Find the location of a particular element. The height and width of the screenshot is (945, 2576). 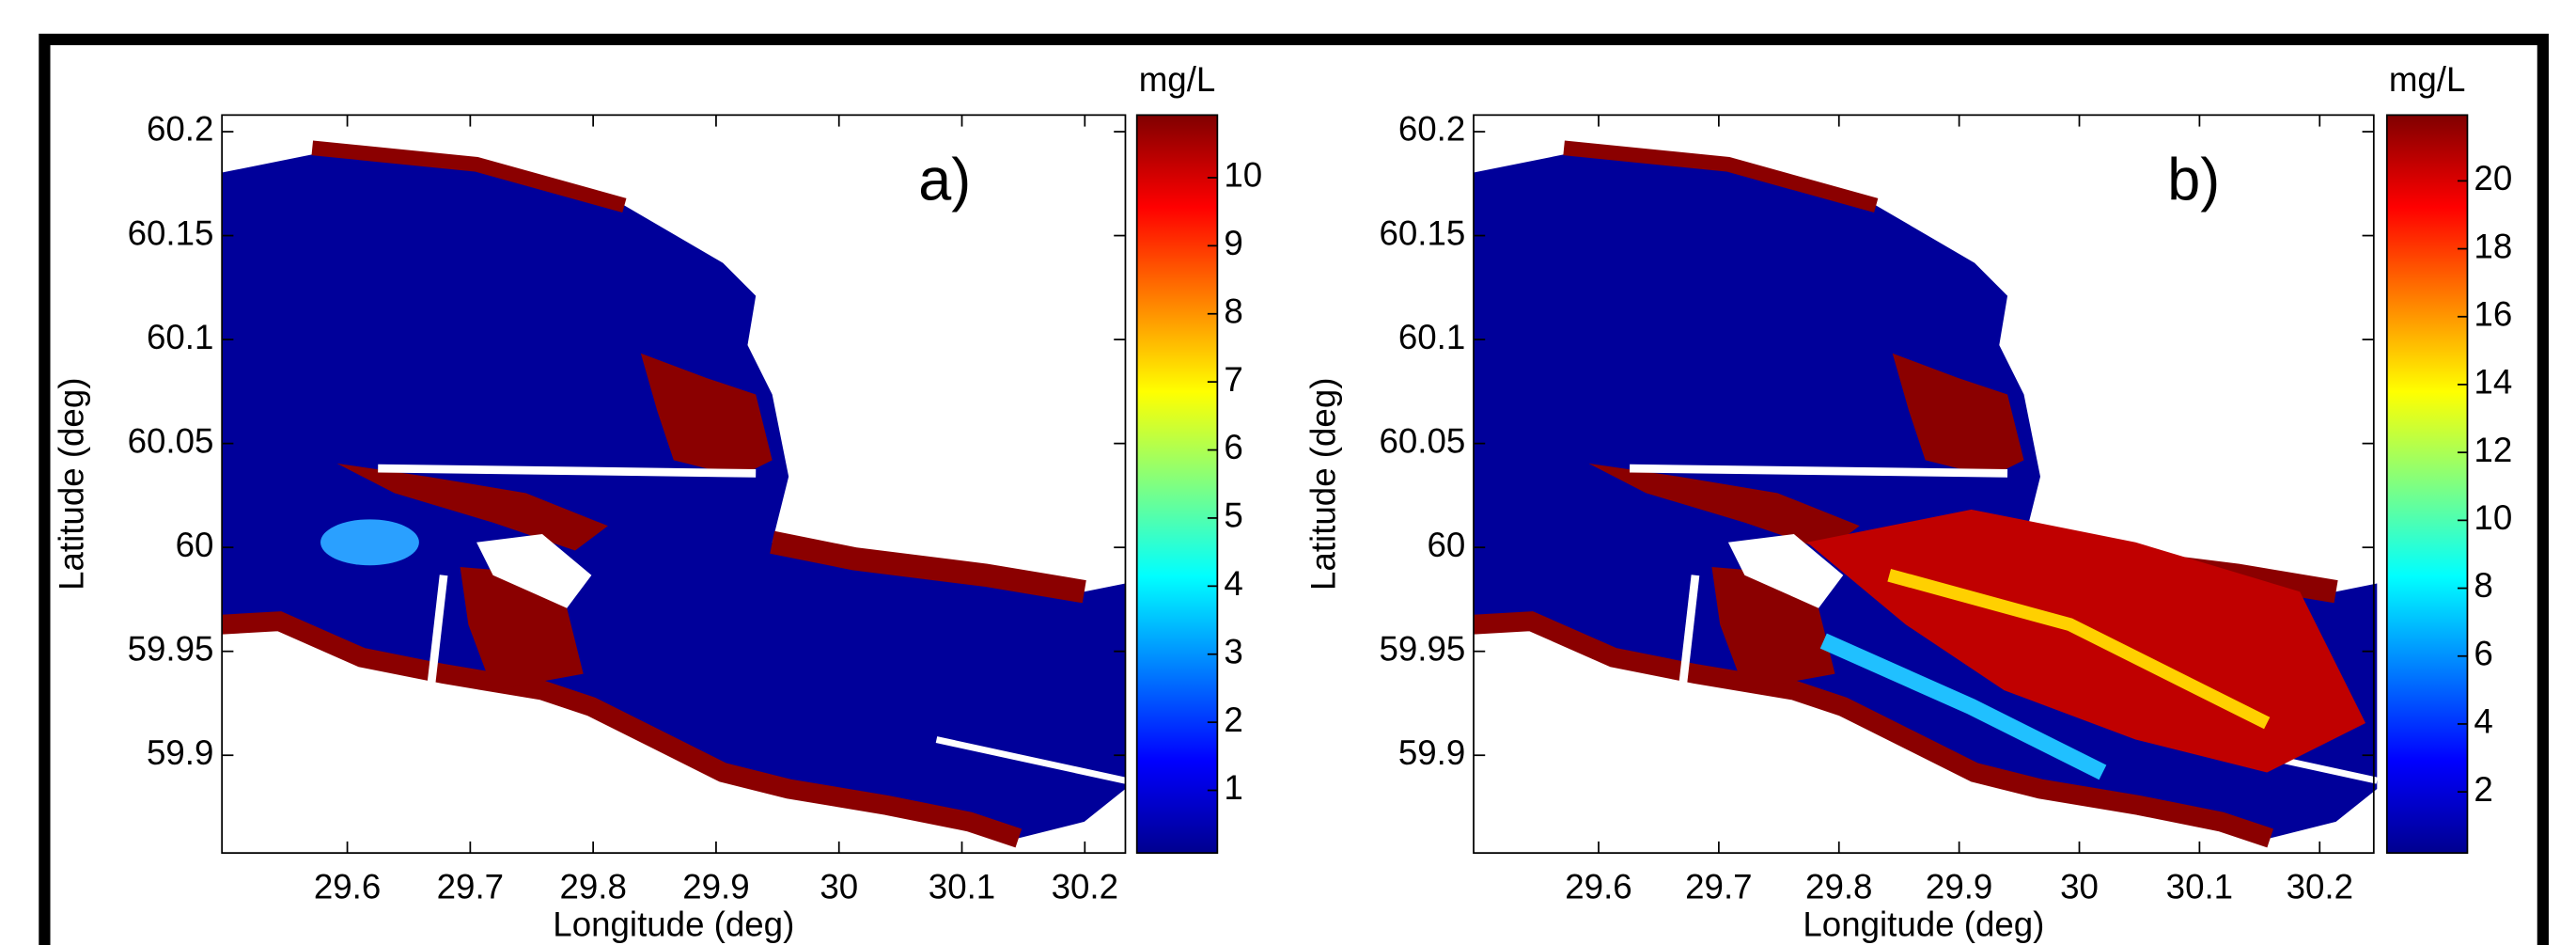

panel-label: a) is located at coordinates (945, 180).